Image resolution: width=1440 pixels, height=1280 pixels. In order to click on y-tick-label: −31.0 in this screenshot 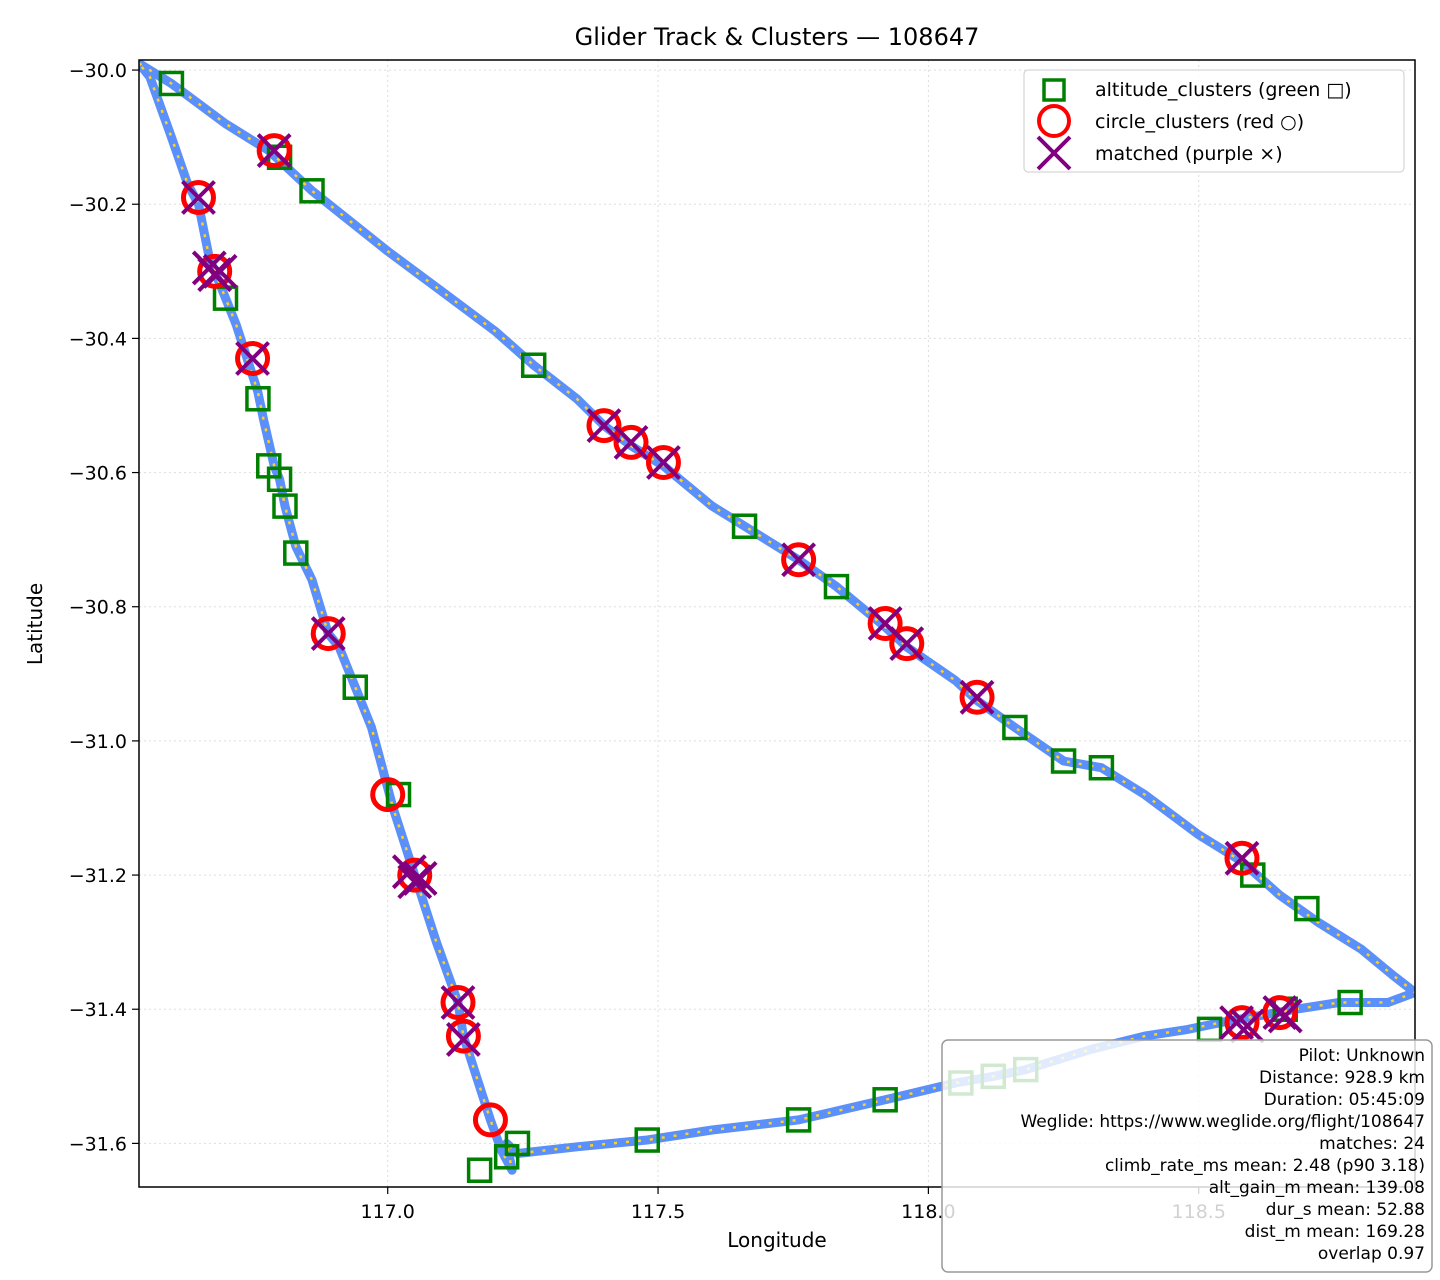, I will do `click(98, 742)`.